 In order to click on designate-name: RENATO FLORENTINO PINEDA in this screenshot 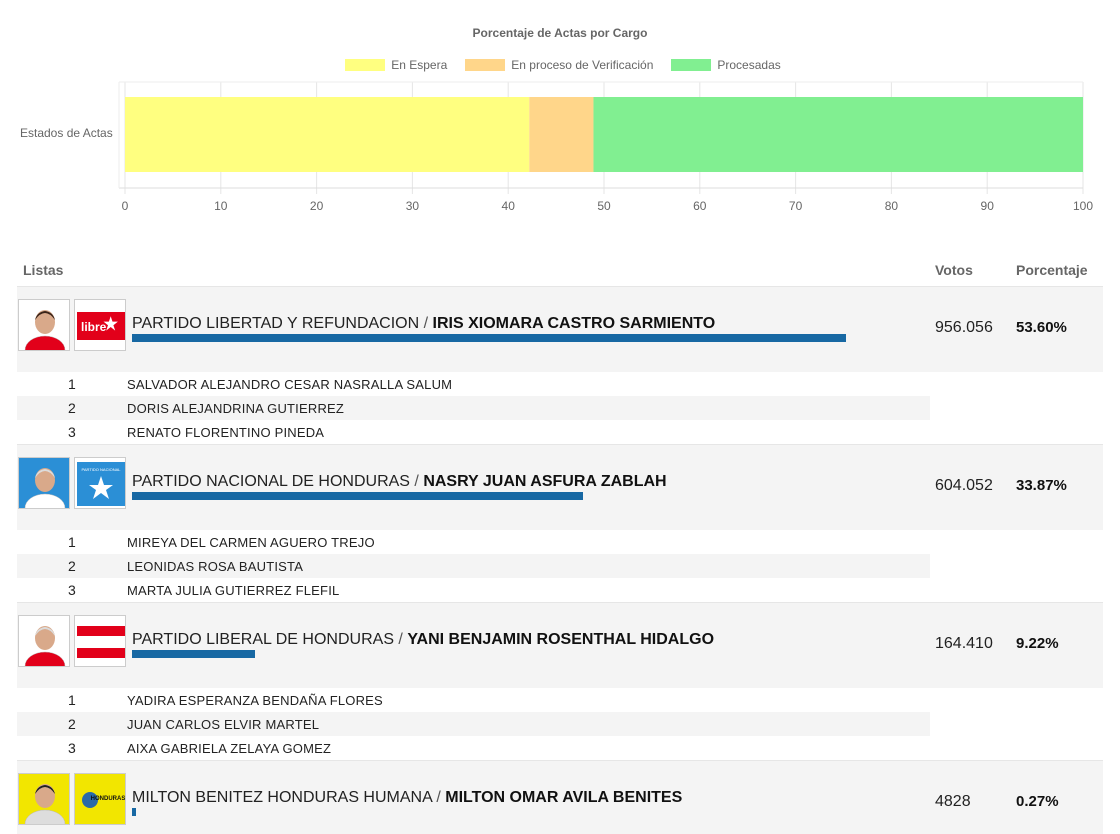, I will do `click(226, 432)`.